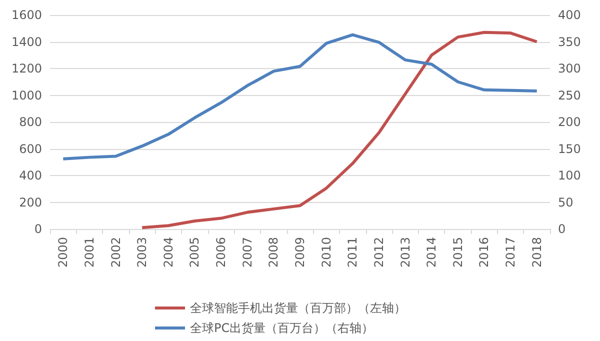 This screenshot has height=341, width=600. I want to click on legend-label: 全球智能手机出货量（百万部）（左轴）, so click(298, 308).